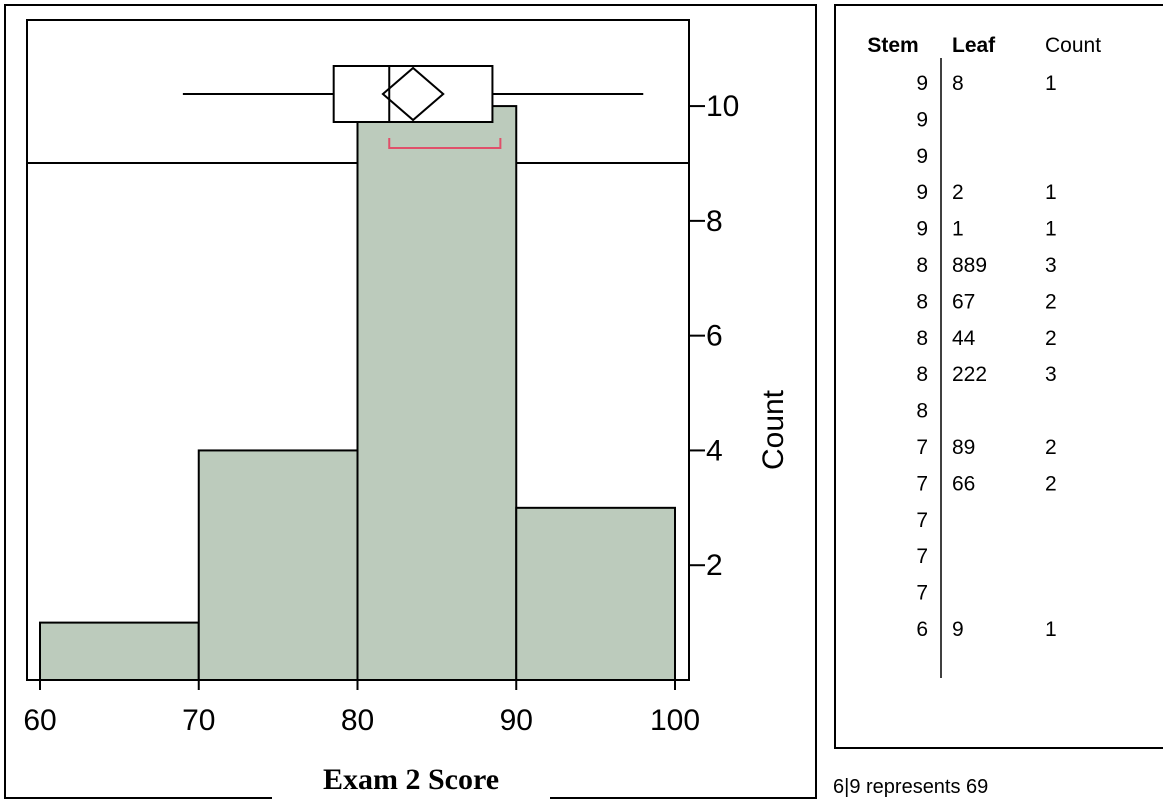  Describe the element at coordinates (357, 720) in the screenshot. I see `x-tick-label-80: 80` at that location.